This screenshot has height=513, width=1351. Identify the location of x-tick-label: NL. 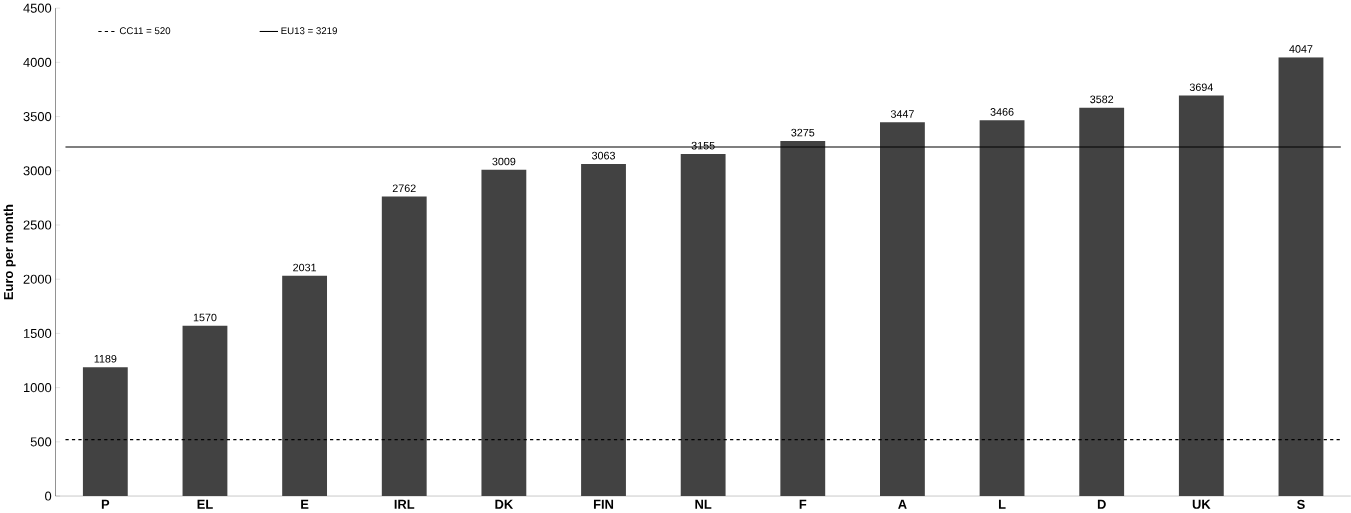
(703, 504).